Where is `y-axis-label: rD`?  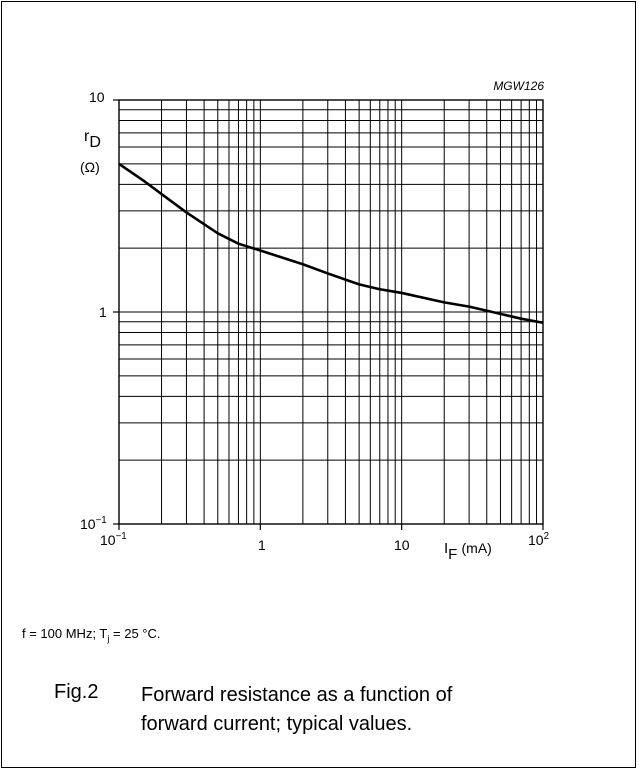 y-axis-label: rD is located at coordinates (92, 140).